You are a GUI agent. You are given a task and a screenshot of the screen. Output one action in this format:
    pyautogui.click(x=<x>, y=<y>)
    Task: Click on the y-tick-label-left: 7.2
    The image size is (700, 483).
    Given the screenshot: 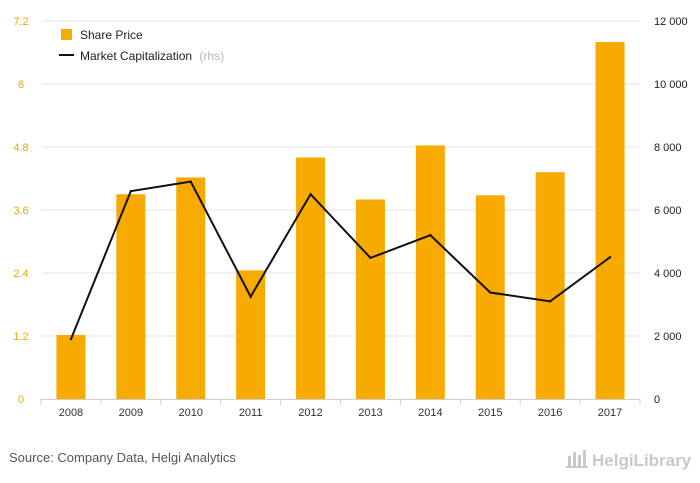 What is the action you would take?
    pyautogui.click(x=20, y=22)
    